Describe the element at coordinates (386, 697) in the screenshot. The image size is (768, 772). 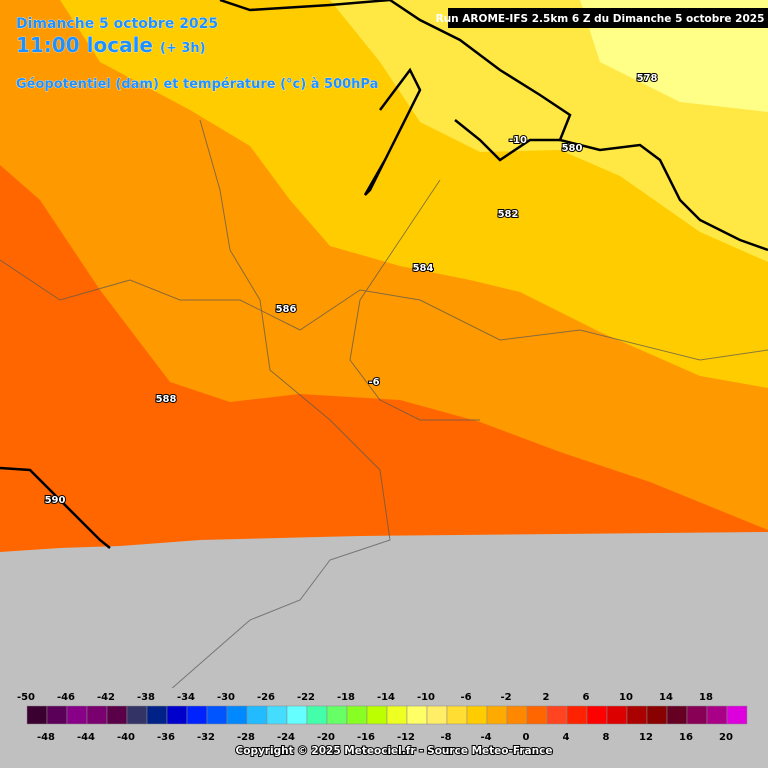
I see `colorbar-label: -14` at that location.